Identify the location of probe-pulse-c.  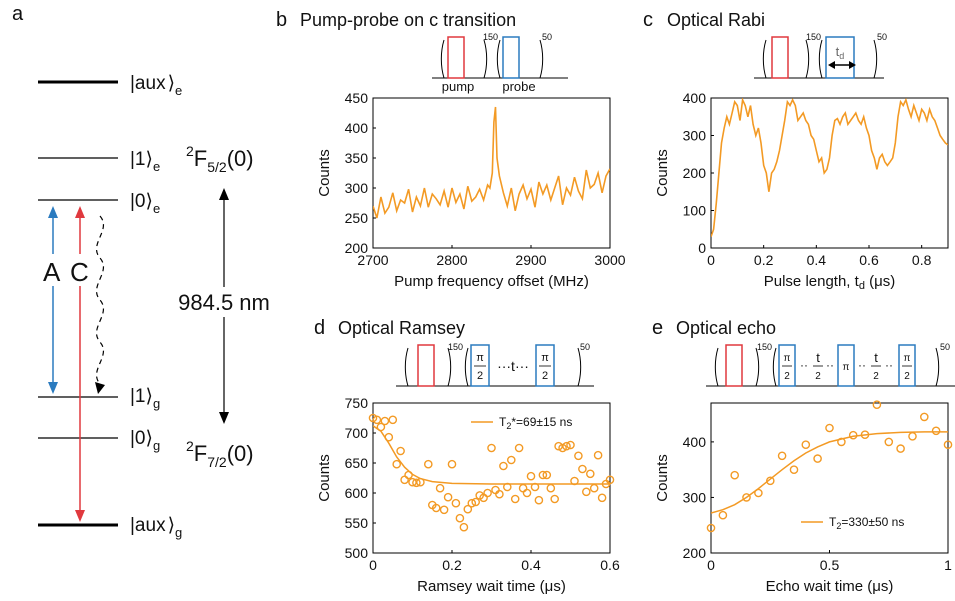
(840, 57).